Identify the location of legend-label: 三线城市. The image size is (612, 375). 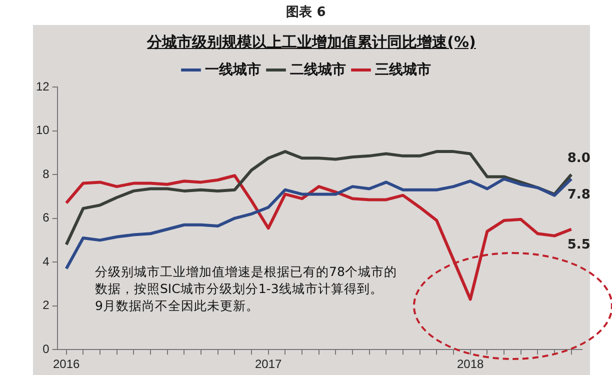
(403, 68).